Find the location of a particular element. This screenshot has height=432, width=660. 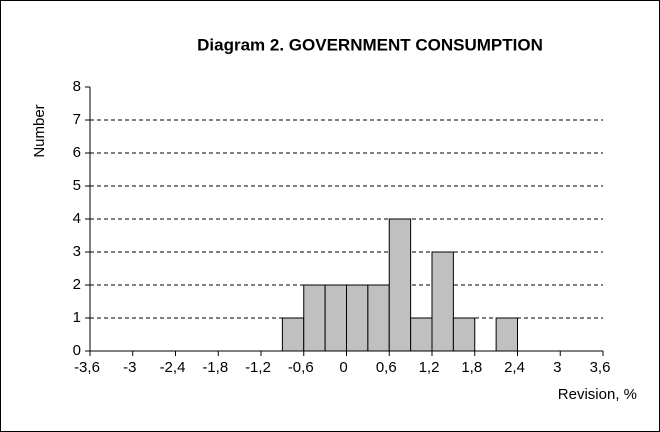

x-tick-label: 3,6 is located at coordinates (600, 367).